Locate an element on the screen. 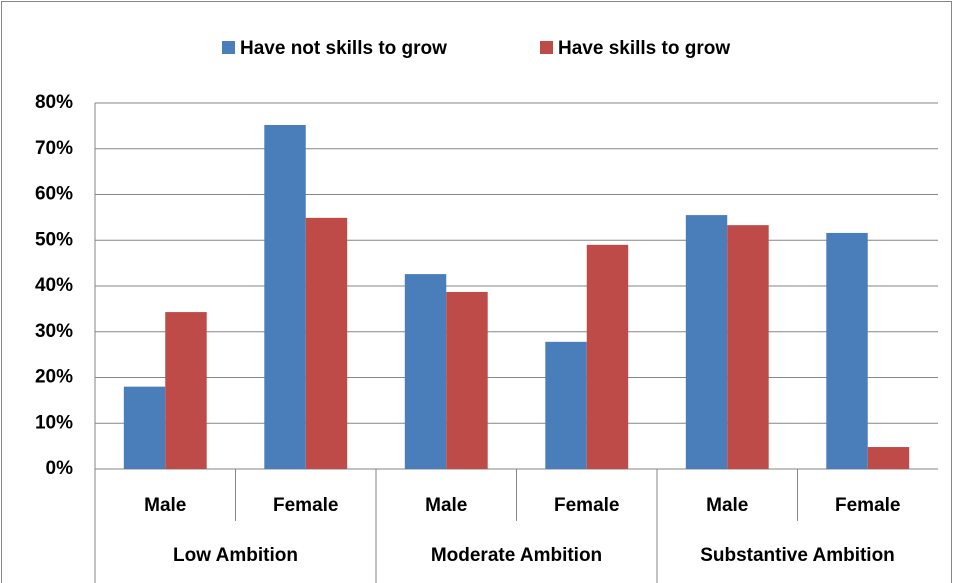 This screenshot has height=583, width=954. legend-label: Have skills to grow is located at coordinates (644, 48).